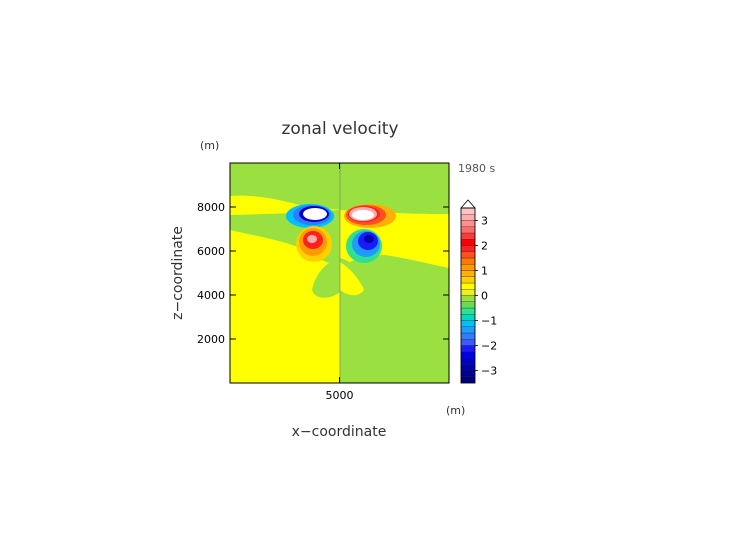  I want to click on contour-zero-band-upper, so click(339, 186).